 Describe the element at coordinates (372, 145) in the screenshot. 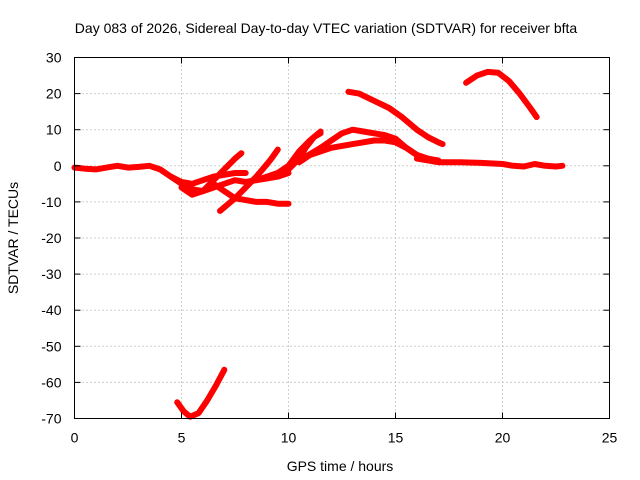

I see `series-peak-band` at that location.